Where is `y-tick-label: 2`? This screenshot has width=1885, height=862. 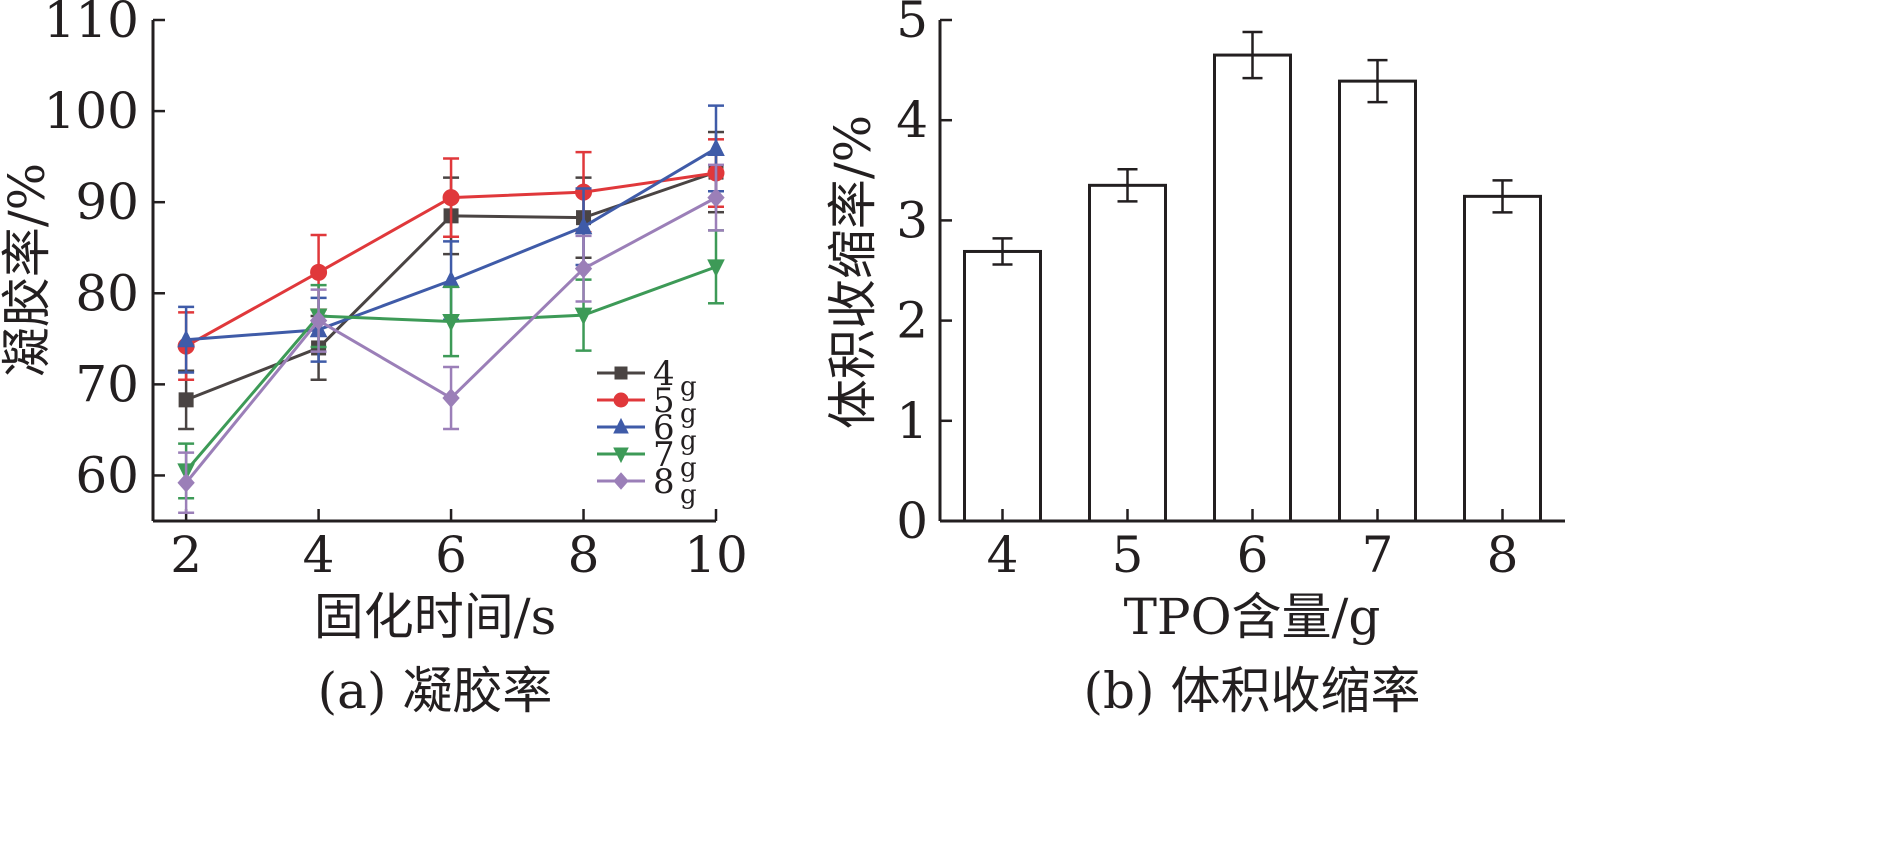 y-tick-label: 2 is located at coordinates (912, 321).